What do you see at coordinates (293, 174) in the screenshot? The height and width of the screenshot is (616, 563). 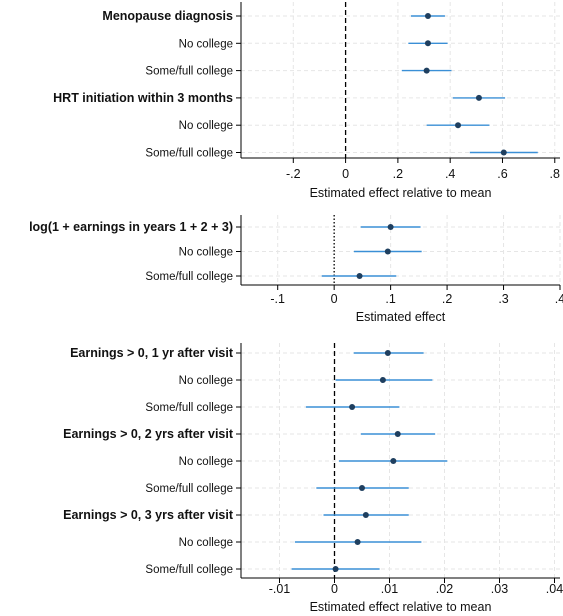 I see `x-tick-label: -.2` at bounding box center [293, 174].